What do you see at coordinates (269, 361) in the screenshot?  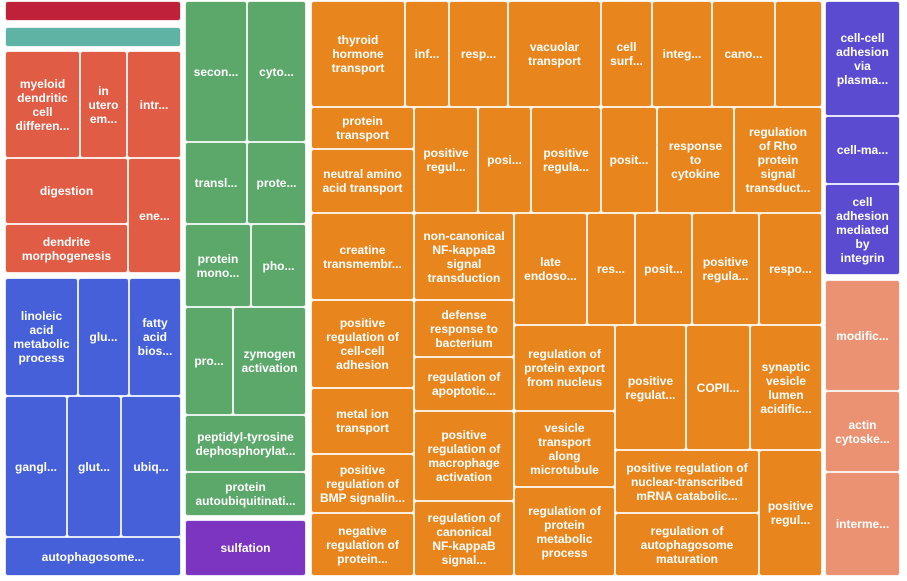 I see `treemap-tile: zymogen activation` at bounding box center [269, 361].